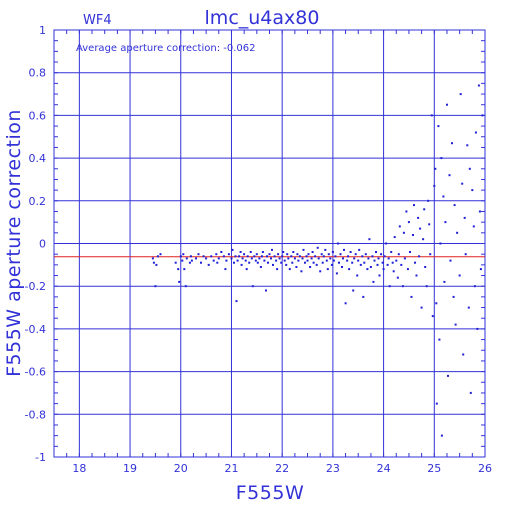 This screenshot has height=512, width=512. I want to click on x-tick-label: 22, so click(282, 468).